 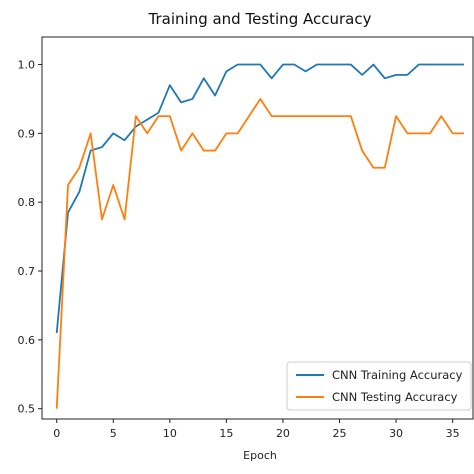 What do you see at coordinates (56, 433) in the screenshot?
I see `x-tick-label: 0` at bounding box center [56, 433].